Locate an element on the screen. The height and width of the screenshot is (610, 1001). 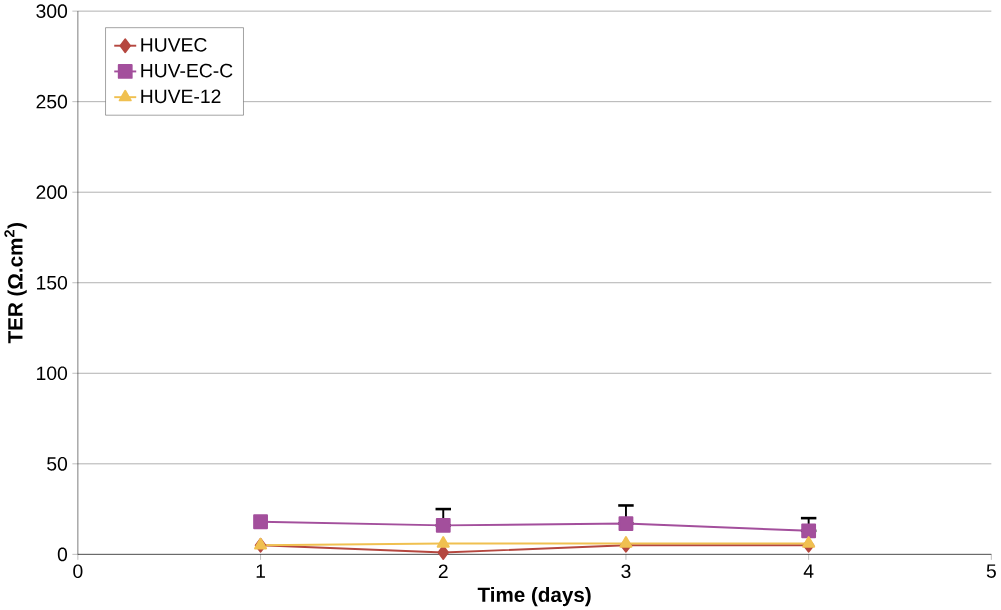
y-tick-label: 50 is located at coordinates (57, 463).